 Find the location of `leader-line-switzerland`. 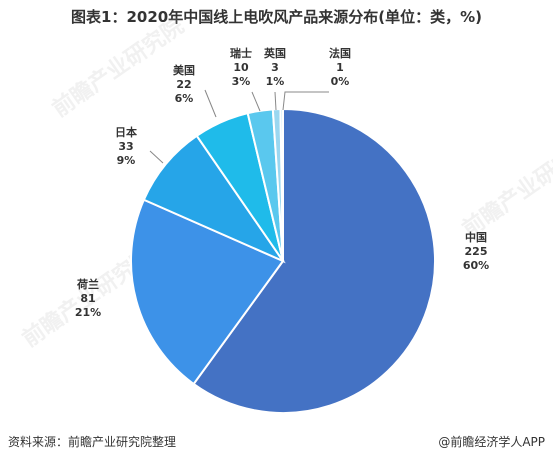

leader-line-switzerland is located at coordinates (256, 101).